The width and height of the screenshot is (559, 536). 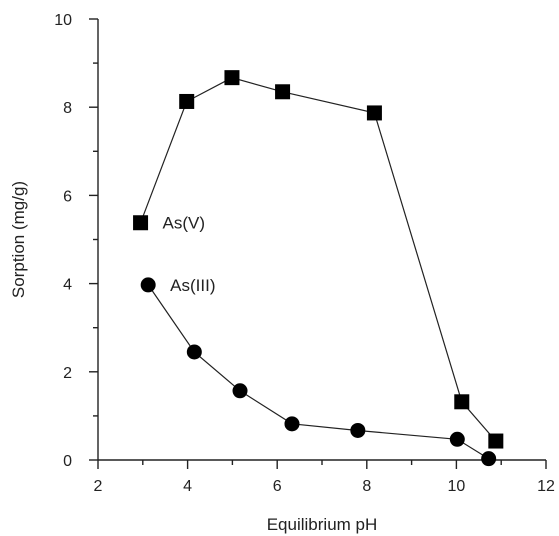 What do you see at coordinates (187, 486) in the screenshot?
I see `x-tick-label: 4` at bounding box center [187, 486].